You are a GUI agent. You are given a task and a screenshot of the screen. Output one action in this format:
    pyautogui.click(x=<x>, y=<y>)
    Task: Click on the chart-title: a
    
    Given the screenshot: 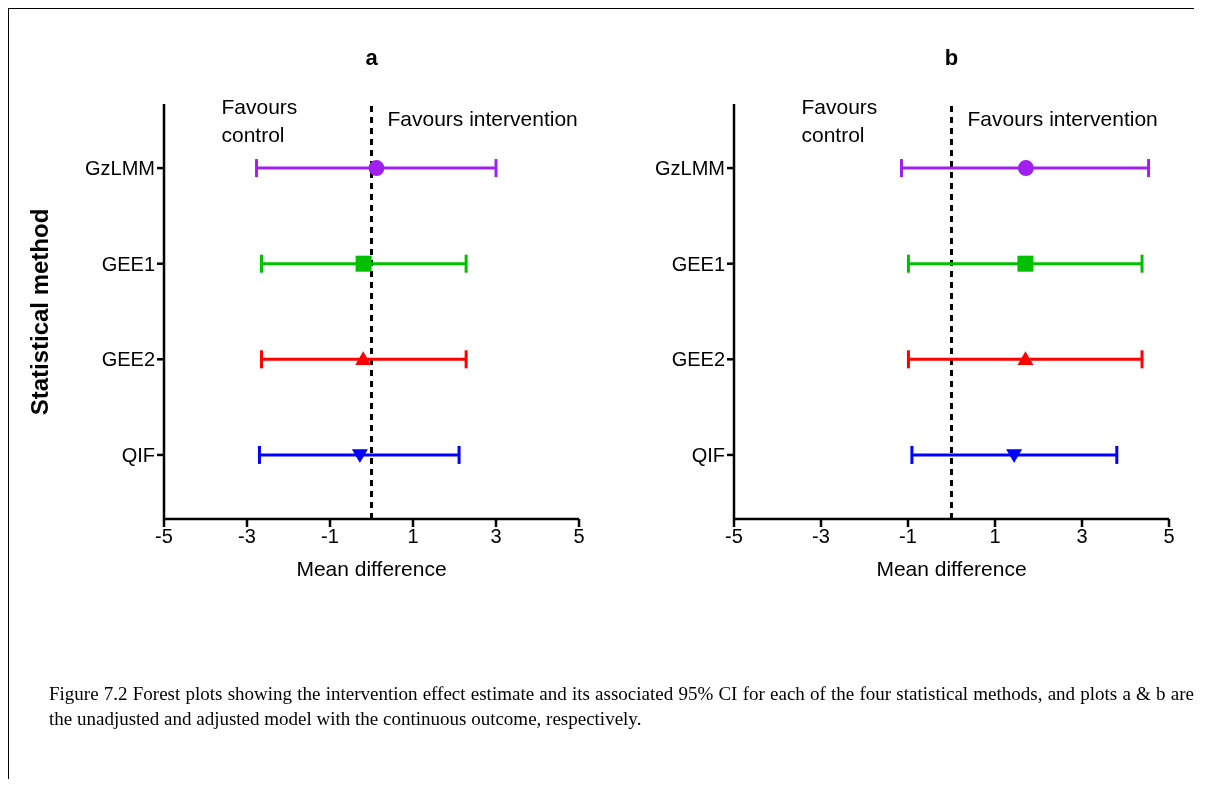 What is the action you would take?
    pyautogui.click(x=371, y=58)
    